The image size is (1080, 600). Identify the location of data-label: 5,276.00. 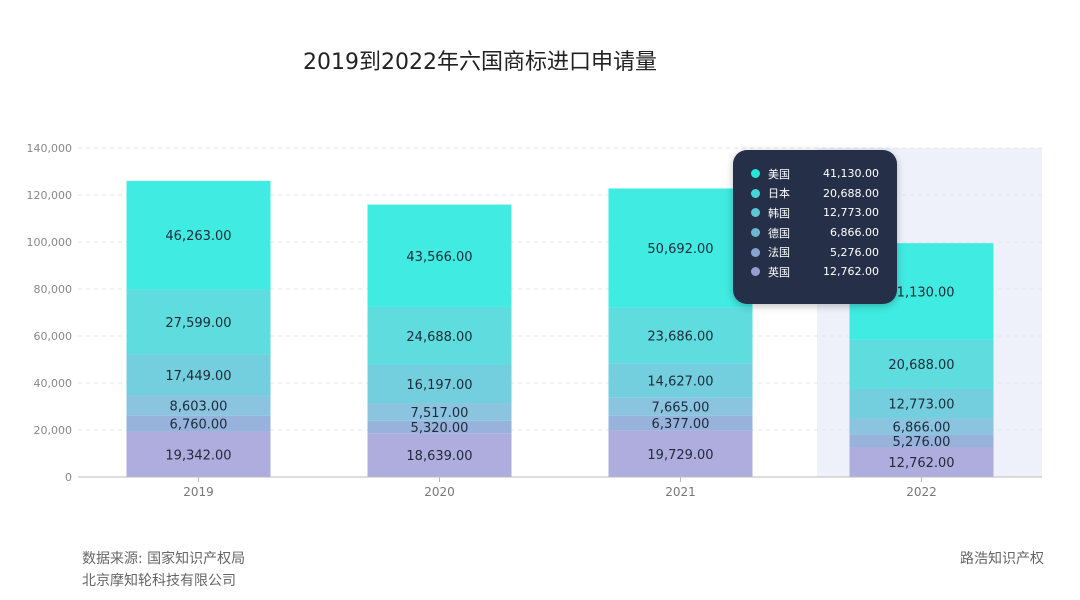
(922, 442).